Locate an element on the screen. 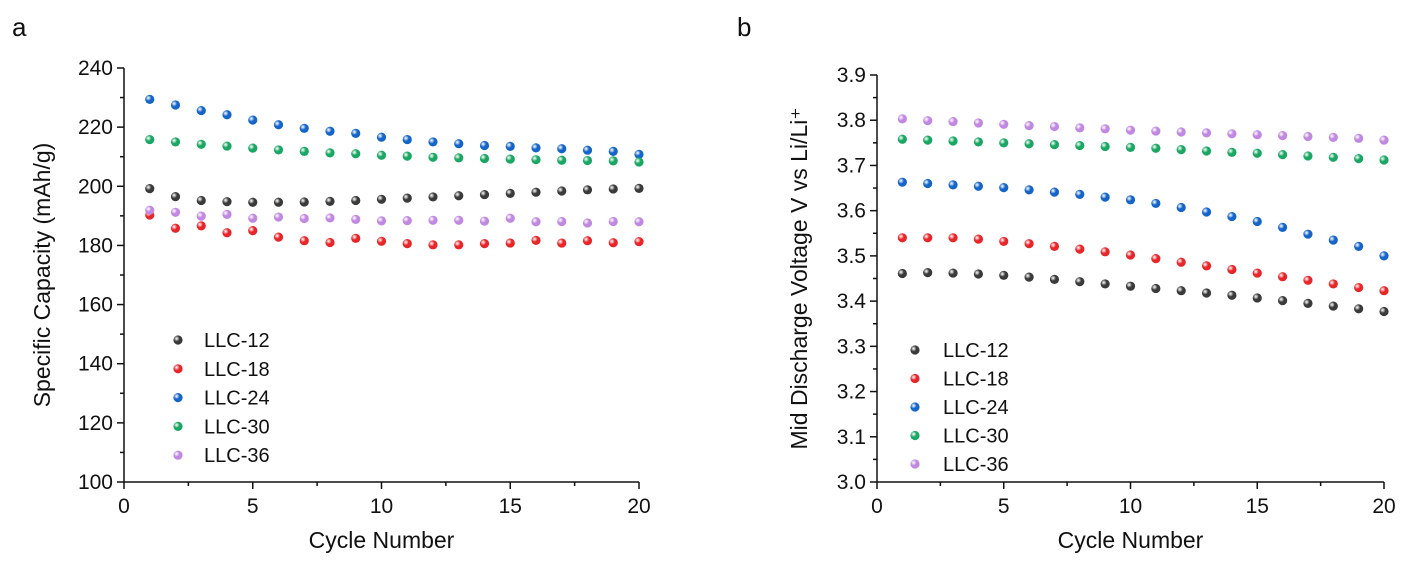  x-tick-label: 0 is located at coordinates (124, 506).